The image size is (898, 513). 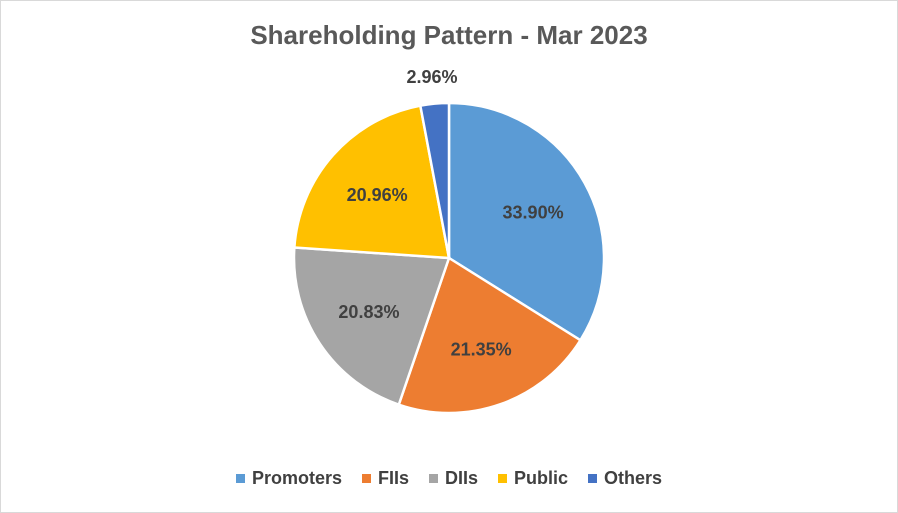 I want to click on legend-label: Public, so click(x=541, y=478).